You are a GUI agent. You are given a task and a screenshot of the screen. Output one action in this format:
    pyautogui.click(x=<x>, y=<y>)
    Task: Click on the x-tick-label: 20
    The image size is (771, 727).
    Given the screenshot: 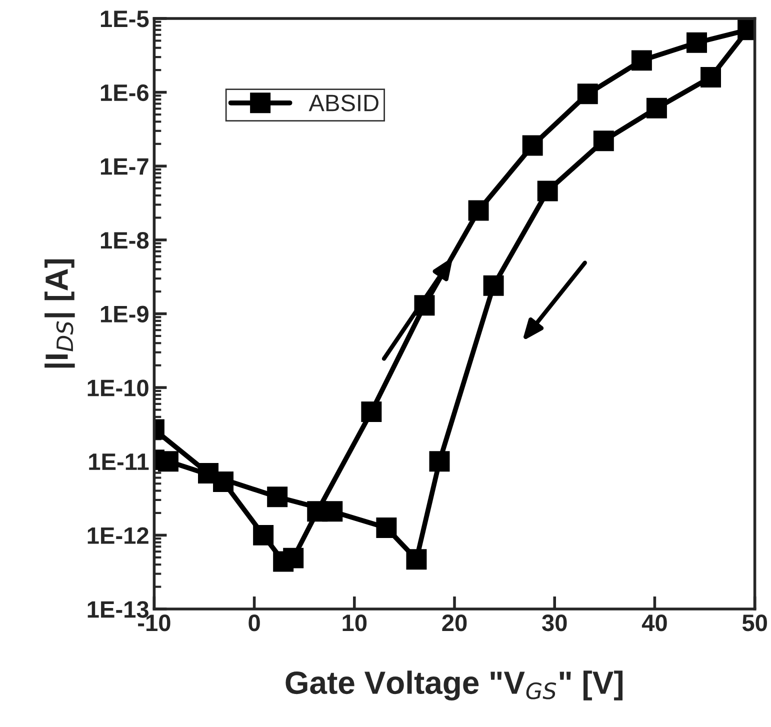 What is the action you would take?
    pyautogui.click(x=454, y=623)
    